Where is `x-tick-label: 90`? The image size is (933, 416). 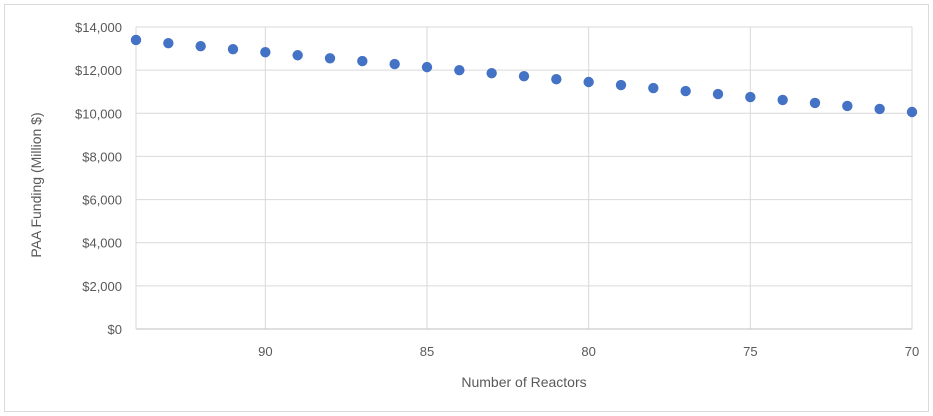
x-tick-label: 90 is located at coordinates (265, 351).